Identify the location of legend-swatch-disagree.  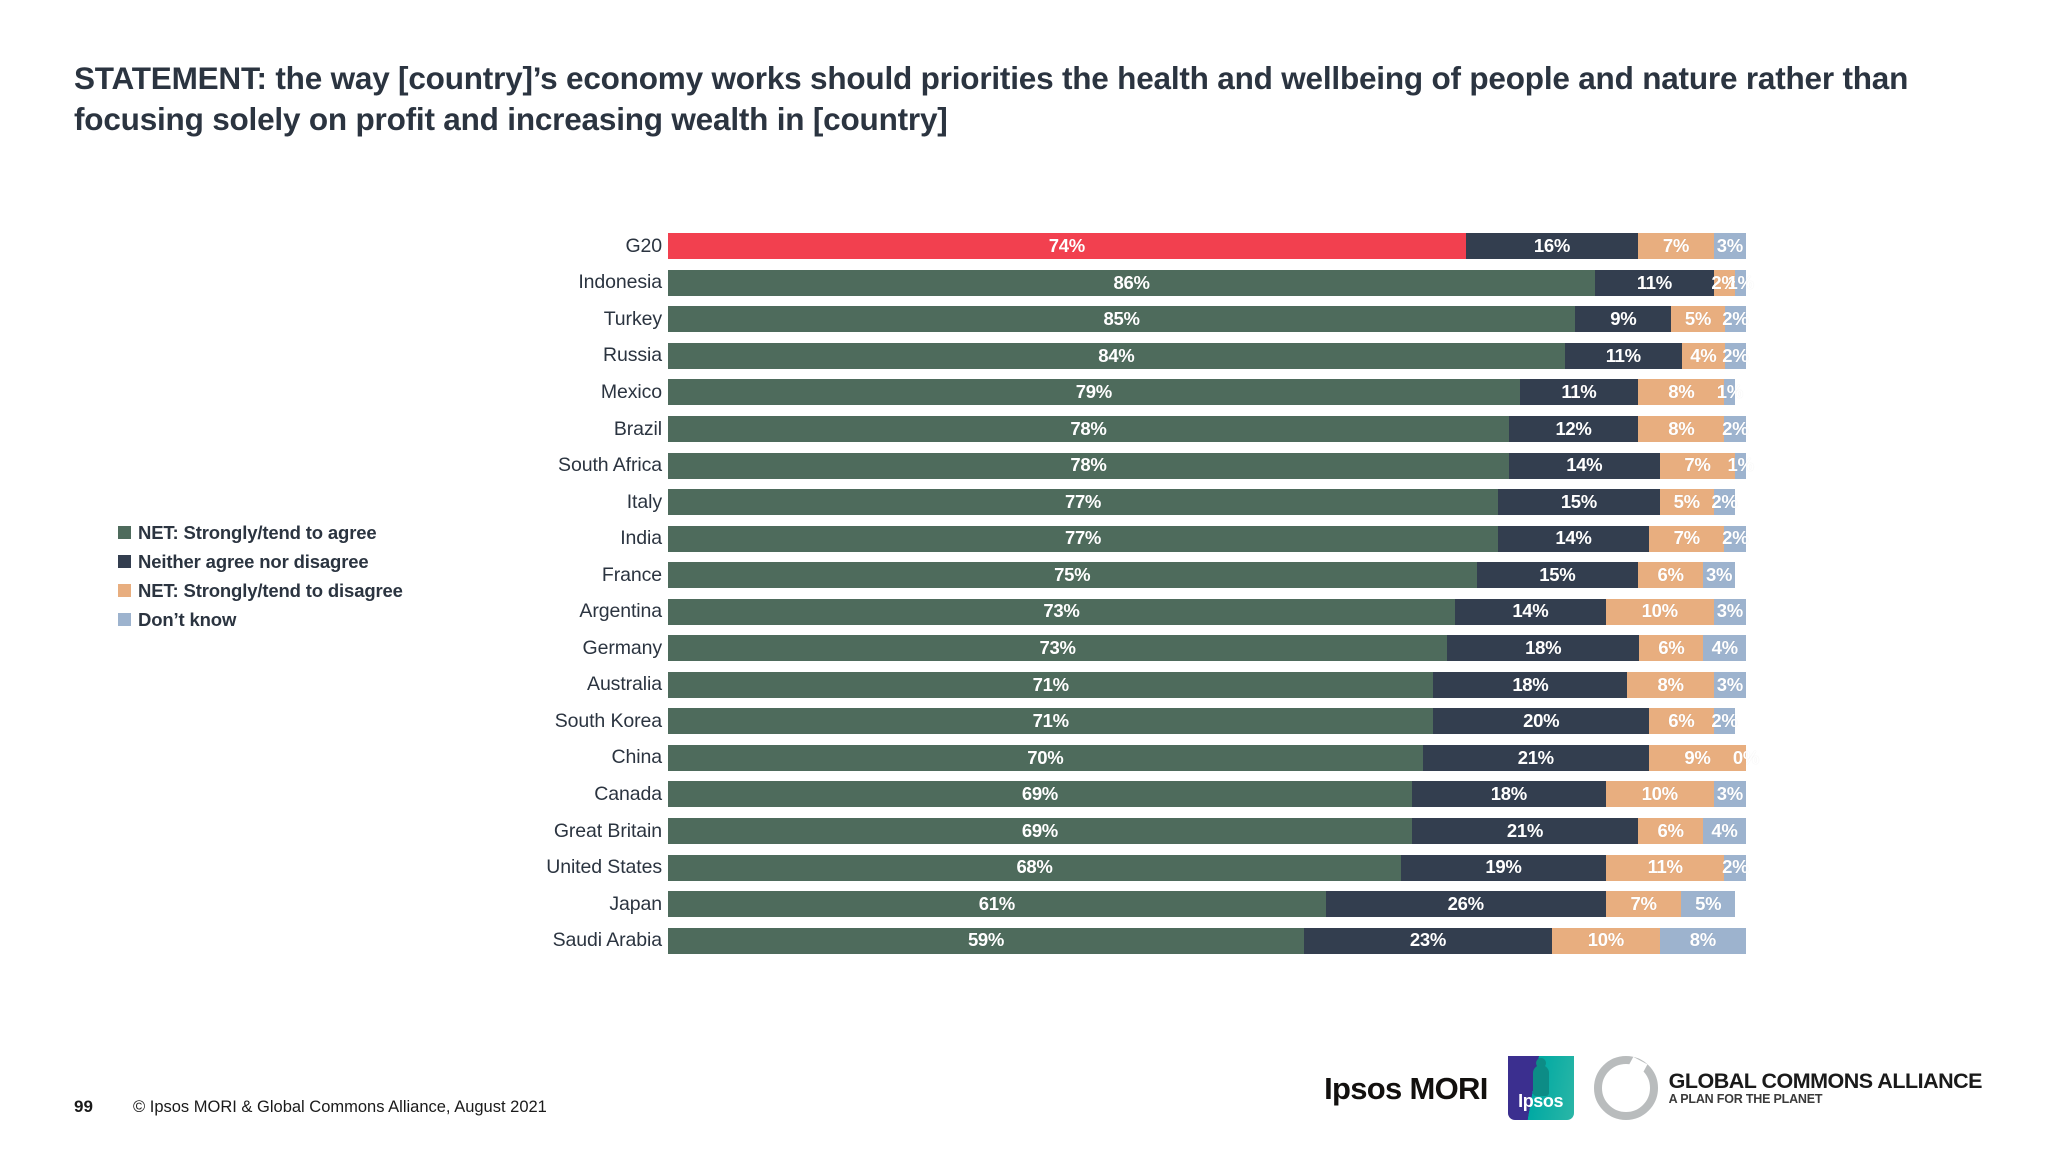
(124, 590).